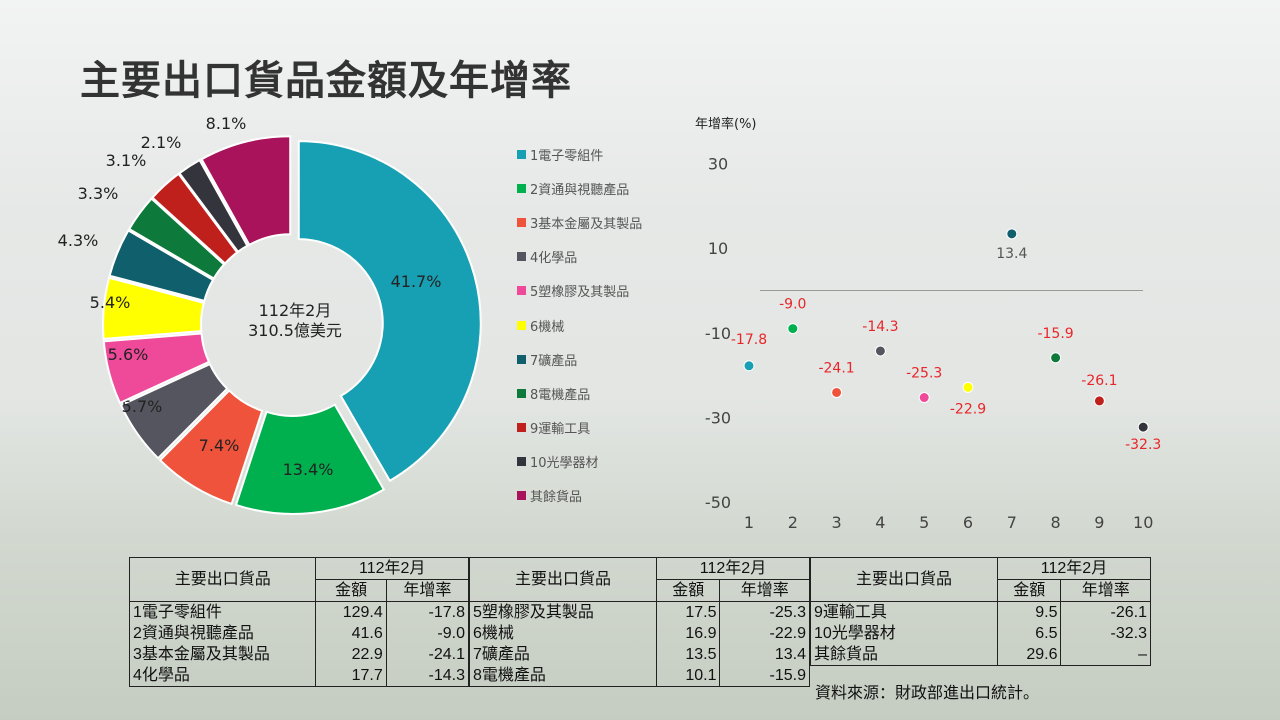  What do you see at coordinates (563, 633) in the screenshot?
I see `item-name: 6機械` at bounding box center [563, 633].